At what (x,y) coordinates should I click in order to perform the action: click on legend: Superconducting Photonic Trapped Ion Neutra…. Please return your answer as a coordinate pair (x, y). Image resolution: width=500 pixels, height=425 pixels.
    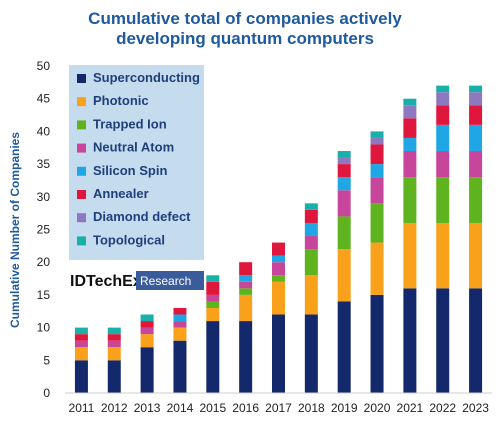
    Looking at the image, I should click on (138, 158).